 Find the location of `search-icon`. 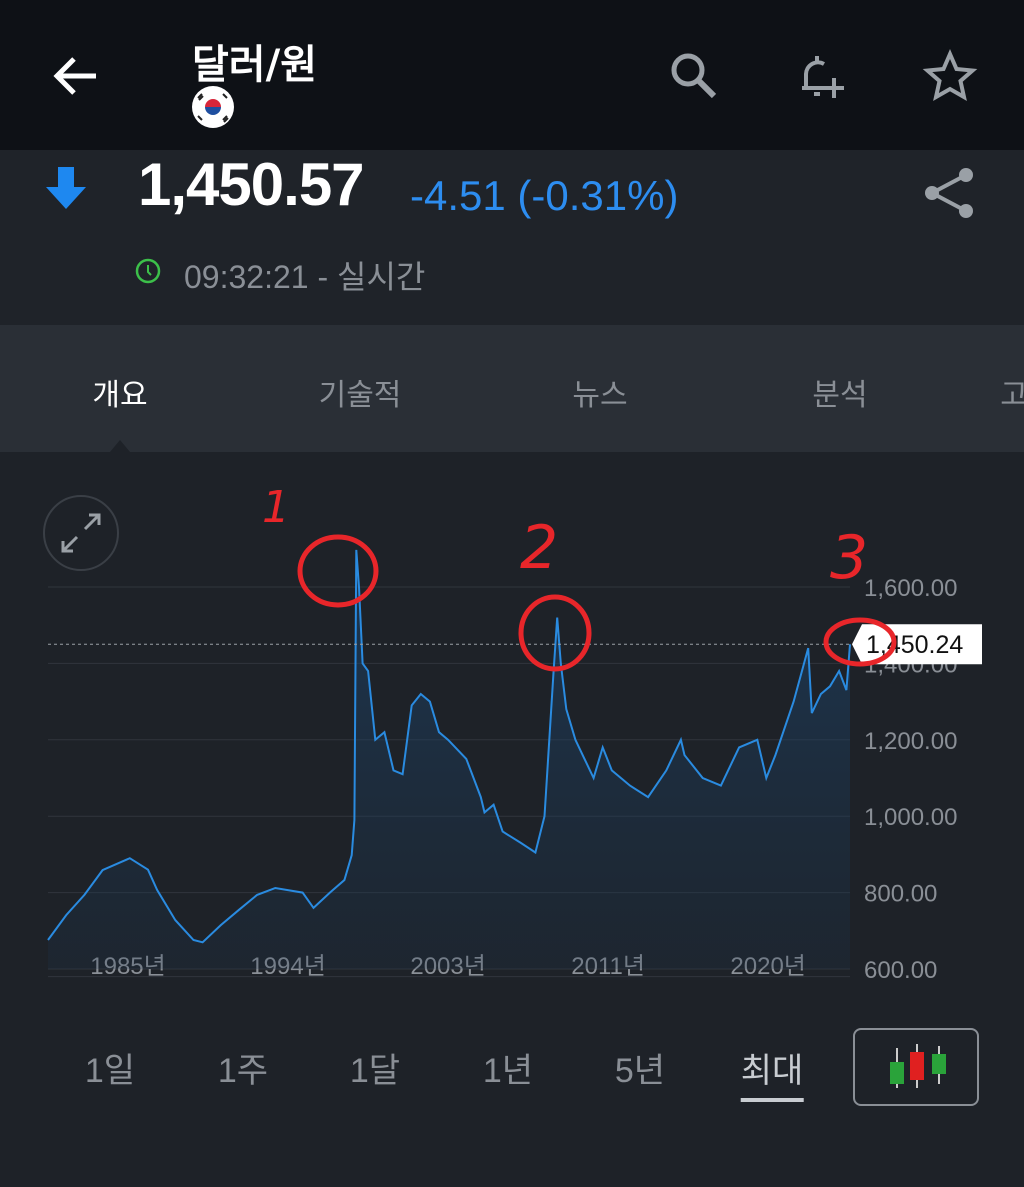

search-icon is located at coordinates (694, 76).